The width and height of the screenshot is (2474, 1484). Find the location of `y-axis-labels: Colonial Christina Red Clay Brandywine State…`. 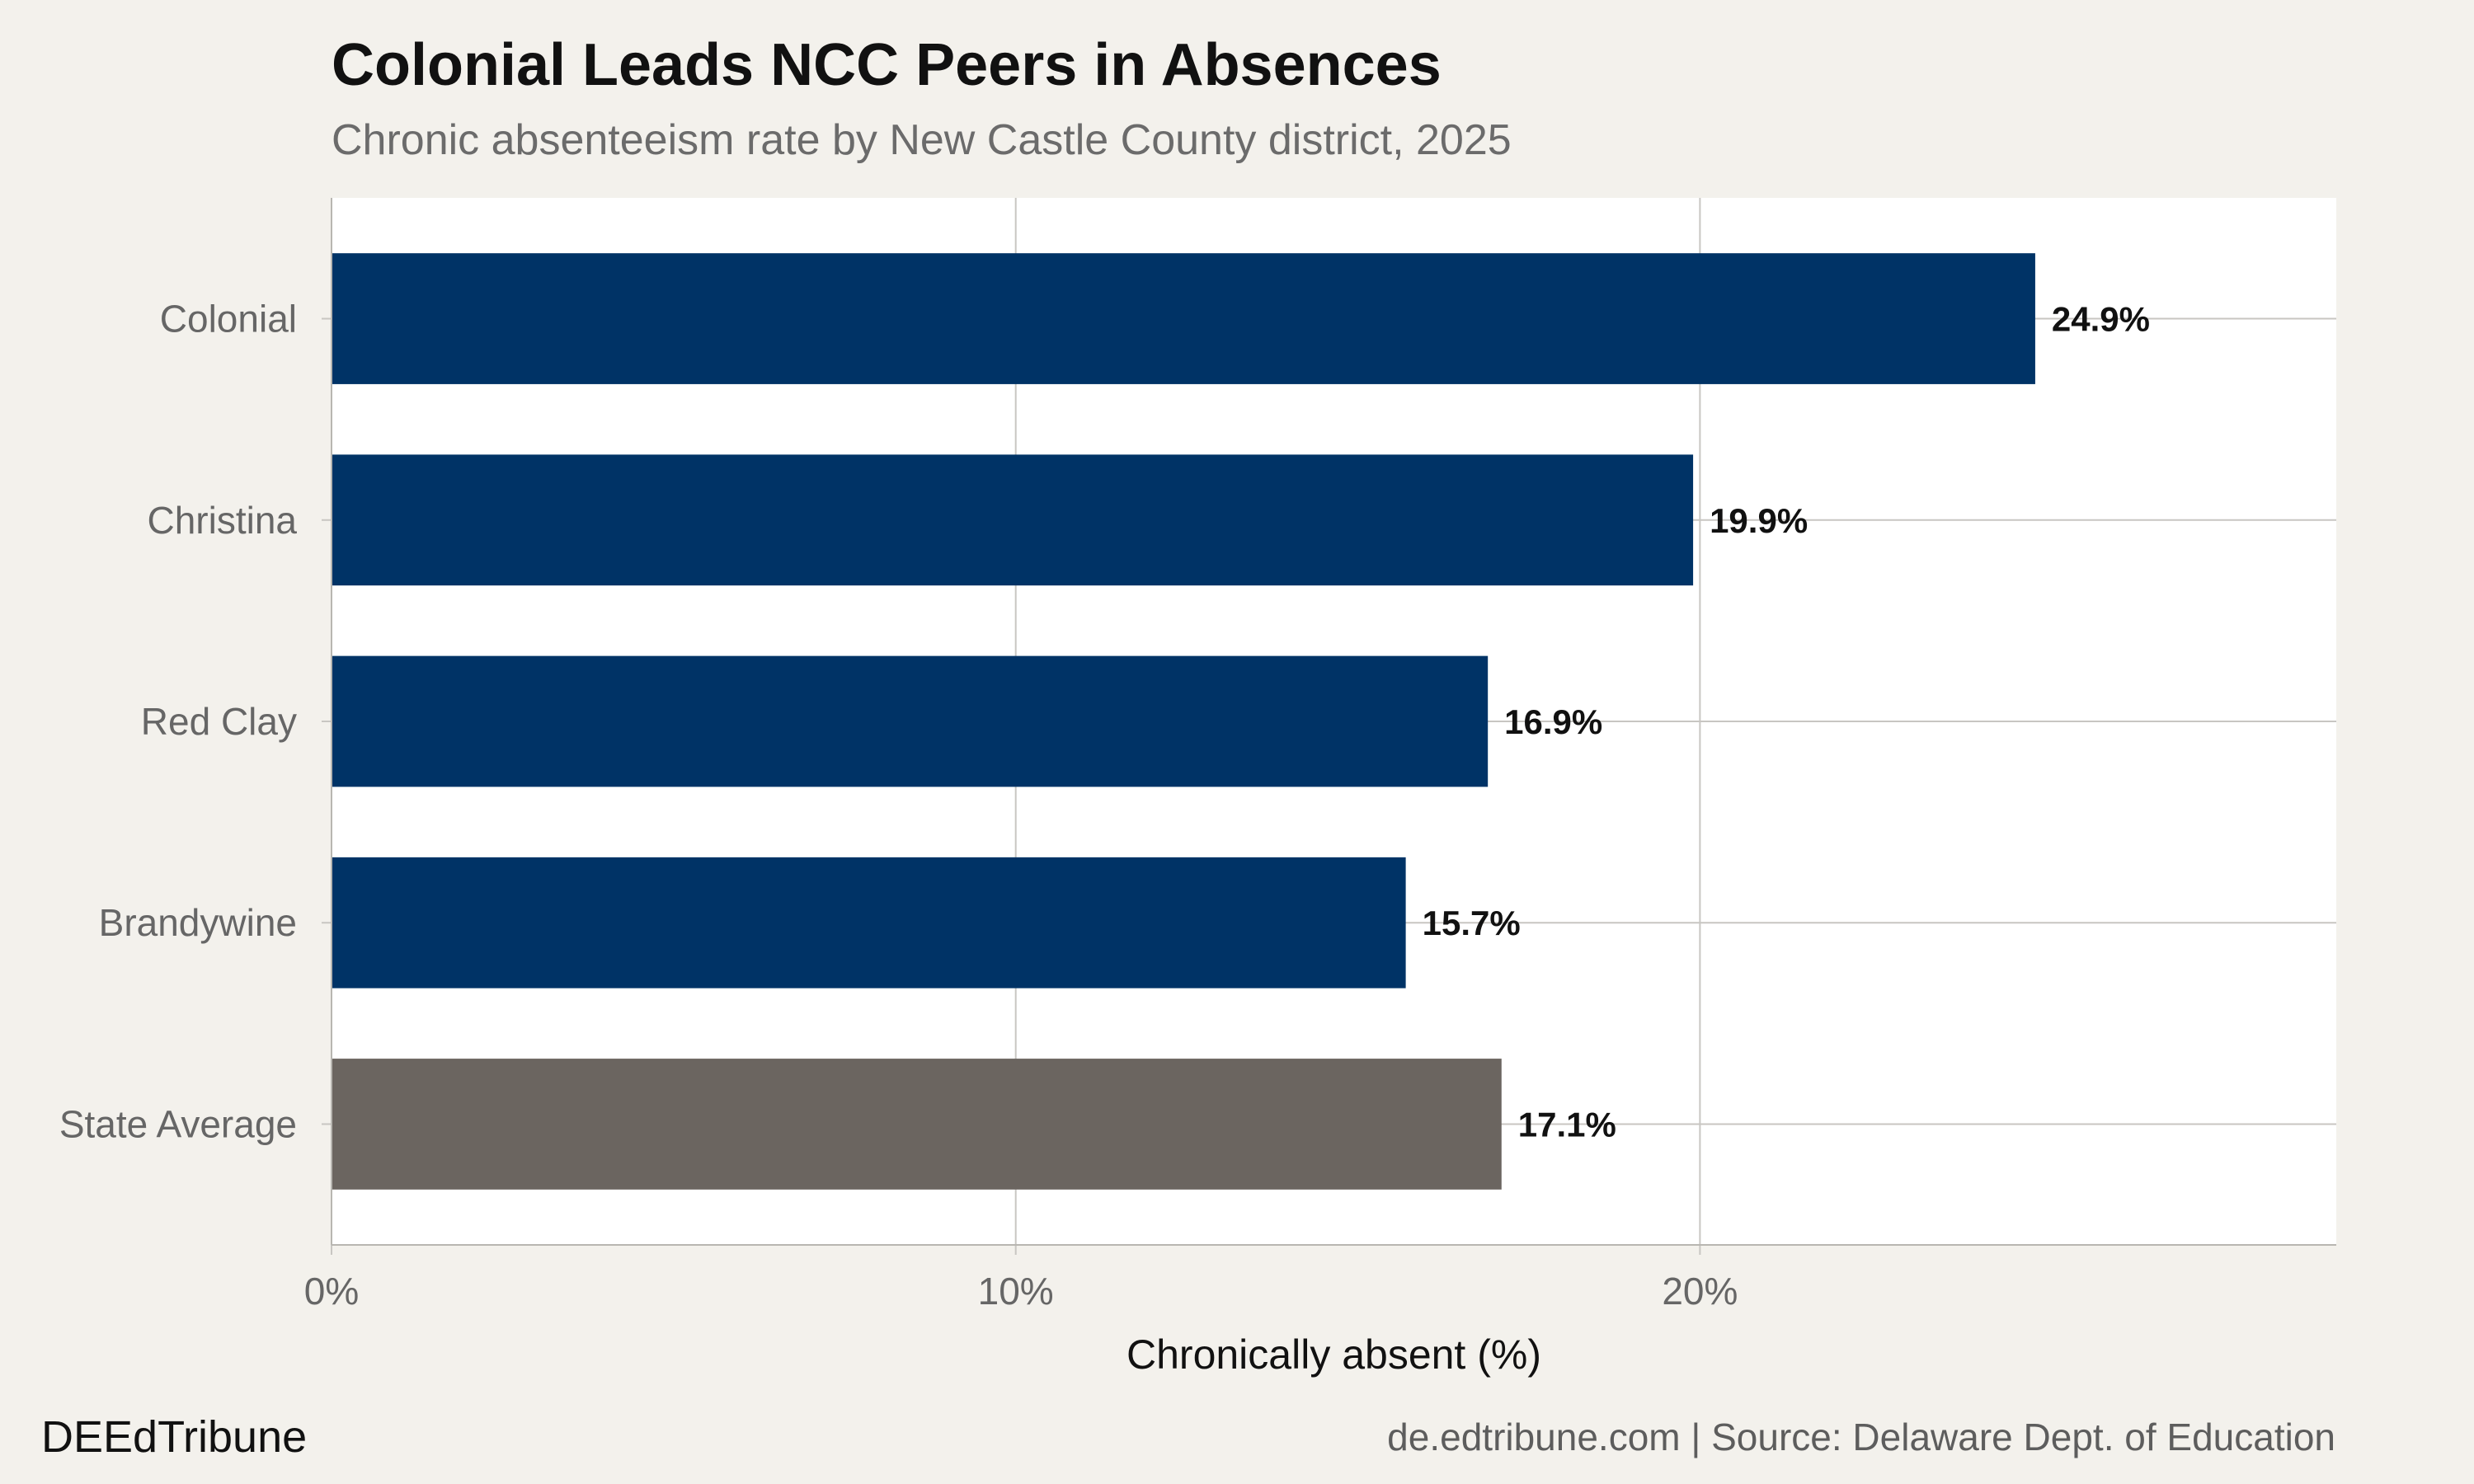

y-axis-labels: Colonial Christina Red Clay Brandywine State… is located at coordinates (195, 721).